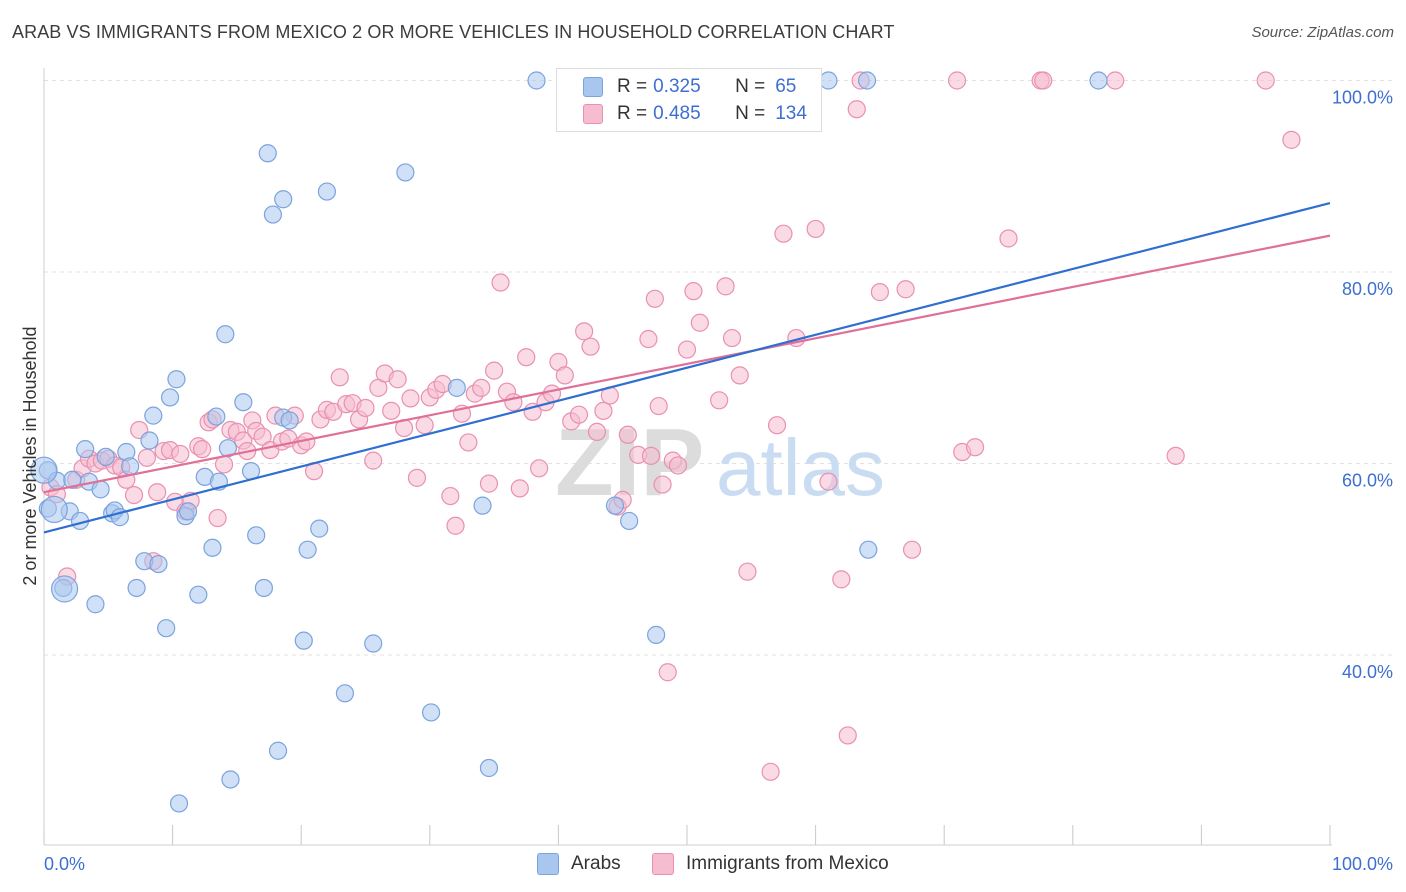  I want to click on bottom-legend-mexico: Immigrants from Mexico, so click(770, 864).